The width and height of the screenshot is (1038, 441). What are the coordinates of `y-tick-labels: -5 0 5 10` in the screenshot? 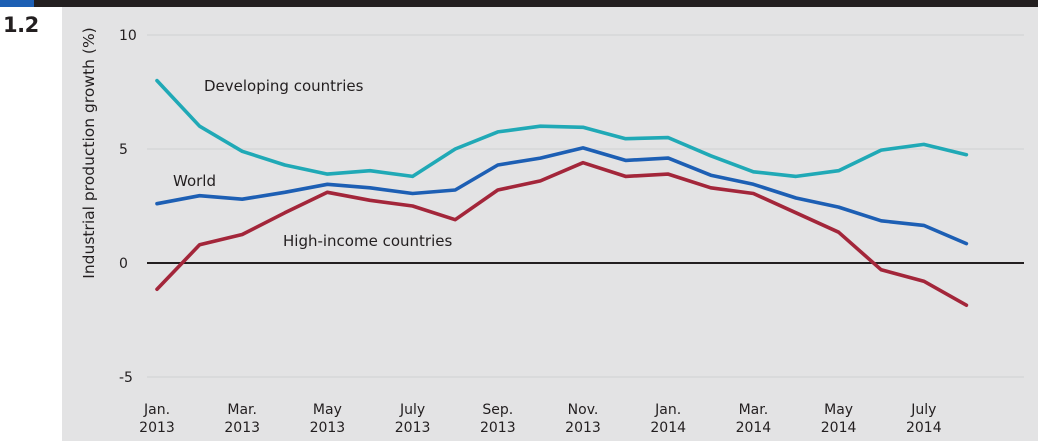 It's located at (128, 207).